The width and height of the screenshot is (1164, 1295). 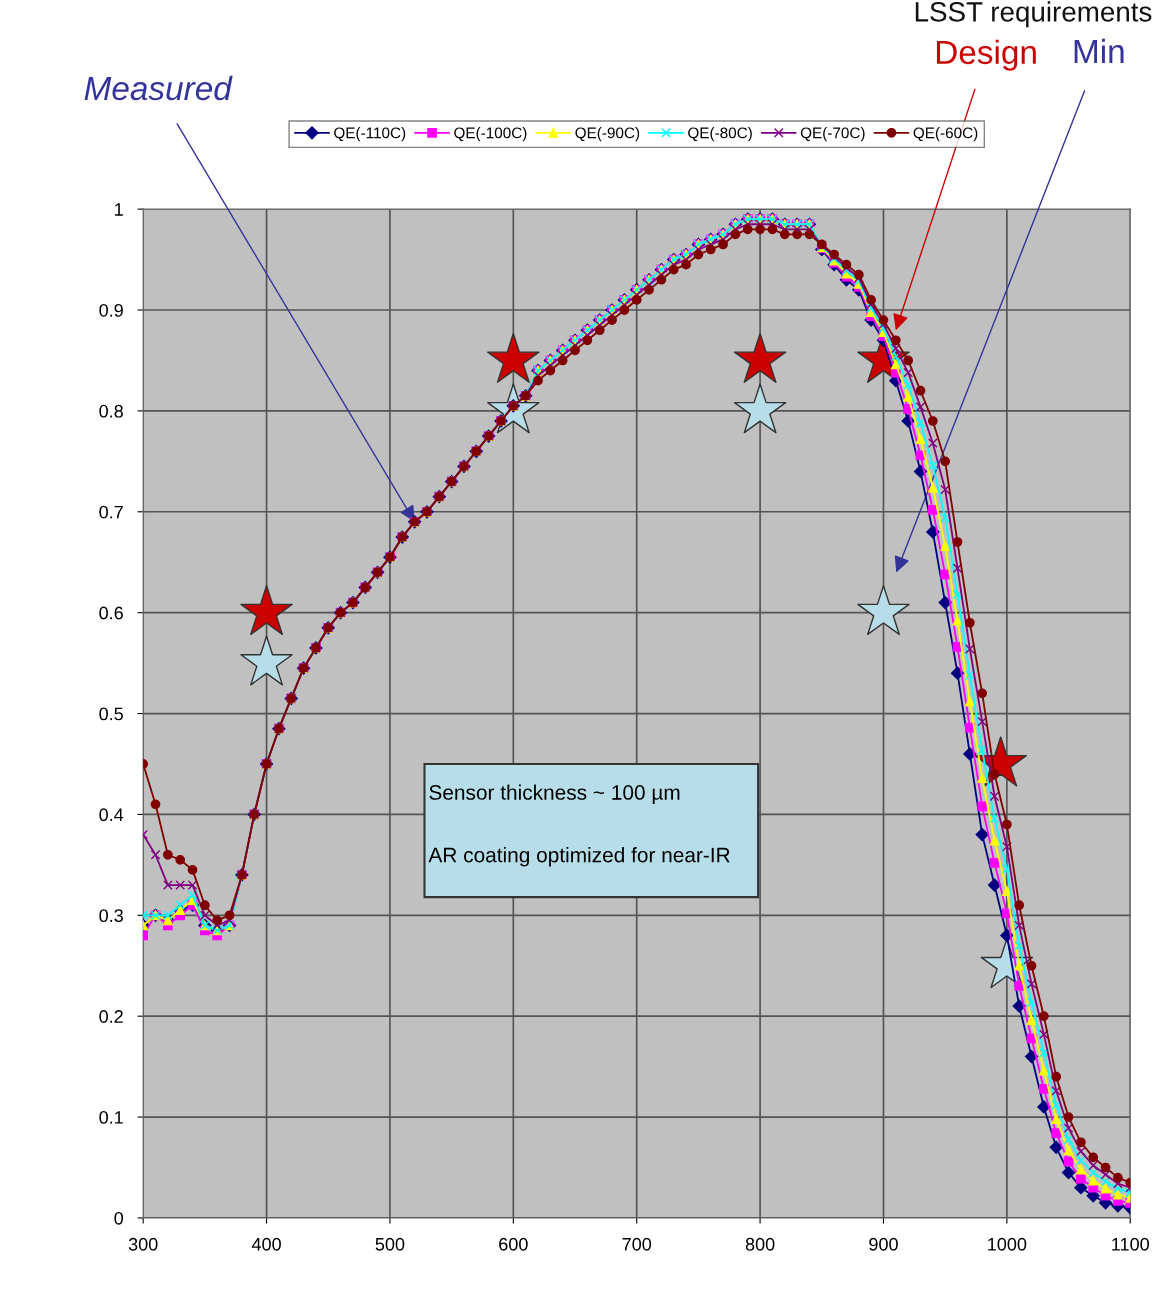 I want to click on x-tick-label: 600, so click(x=513, y=1244).